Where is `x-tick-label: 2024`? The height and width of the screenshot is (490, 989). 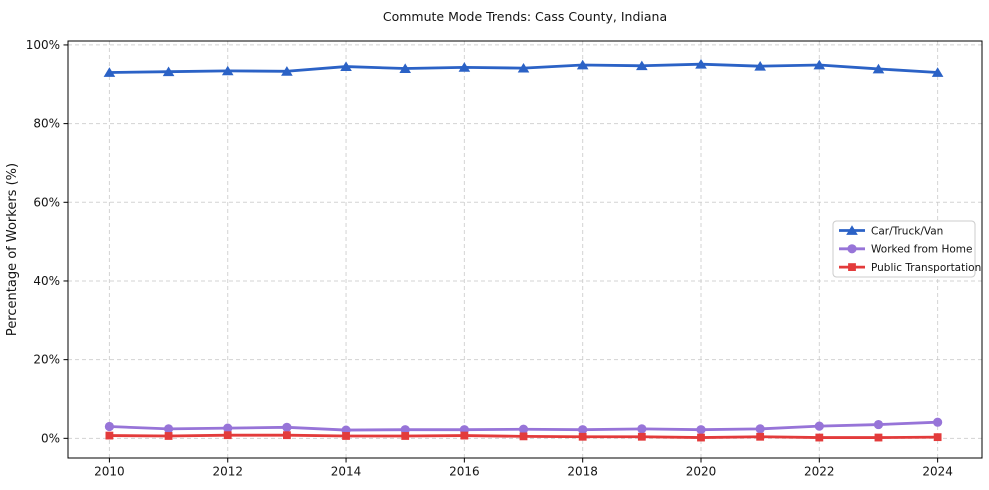 x-tick-label: 2024 is located at coordinates (937, 472).